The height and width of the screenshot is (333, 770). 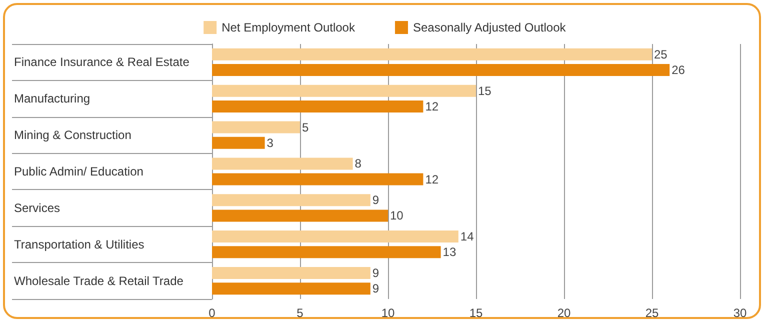 I want to click on x-tick-label: 5, so click(x=300, y=313).